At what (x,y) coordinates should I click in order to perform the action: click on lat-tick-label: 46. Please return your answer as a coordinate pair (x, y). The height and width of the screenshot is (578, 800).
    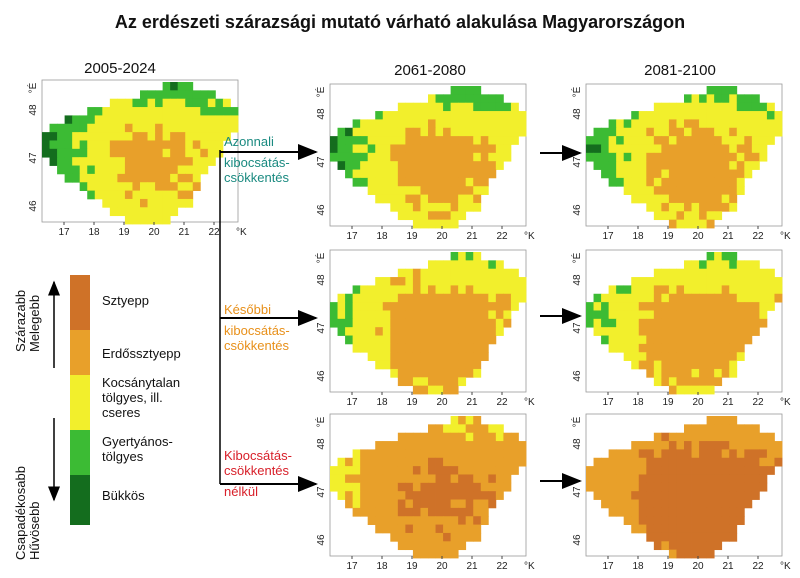
    Looking at the image, I should click on (321, 376).